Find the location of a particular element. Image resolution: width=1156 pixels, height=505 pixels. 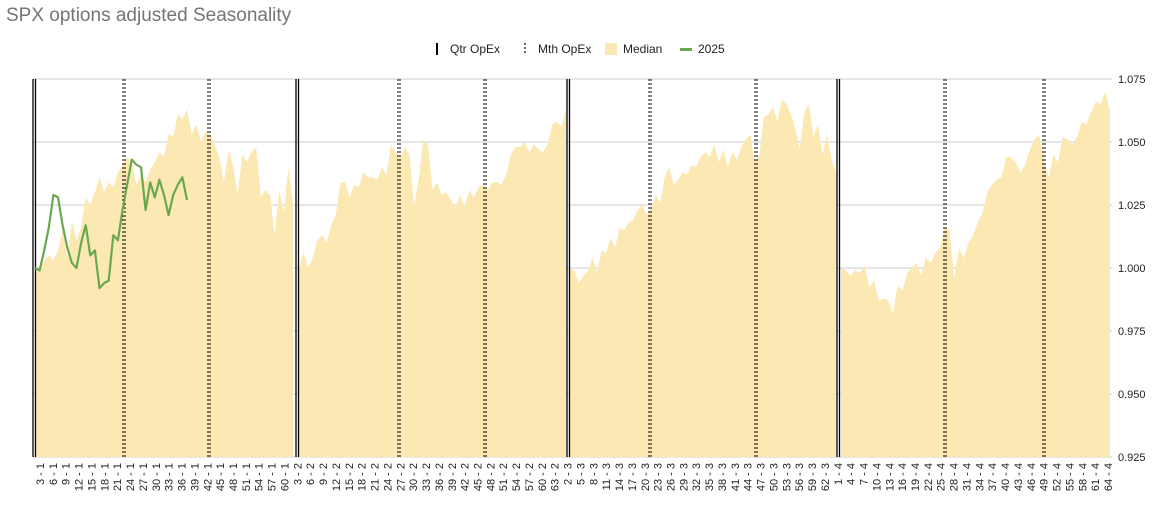

x-tick-label-33: 42 - 2 is located at coordinates (466, 477).